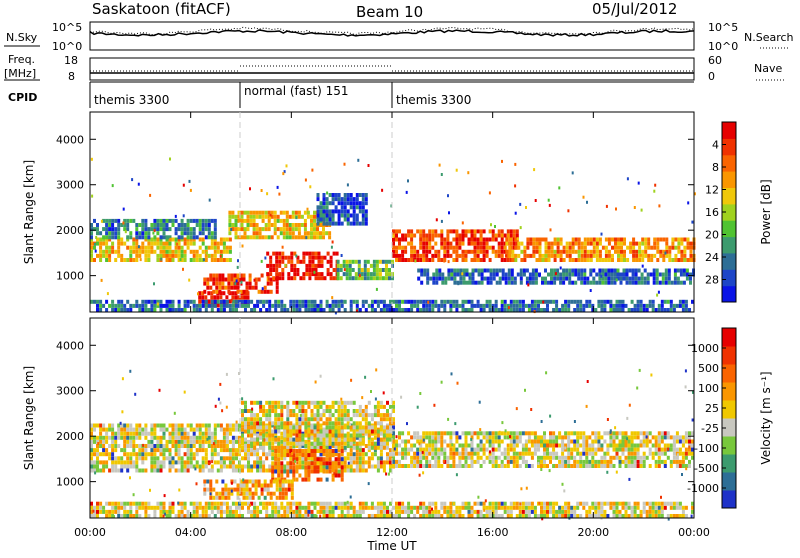  Describe the element at coordinates (729, 163) in the screenshot. I see `colorbar-swatch` at that location.